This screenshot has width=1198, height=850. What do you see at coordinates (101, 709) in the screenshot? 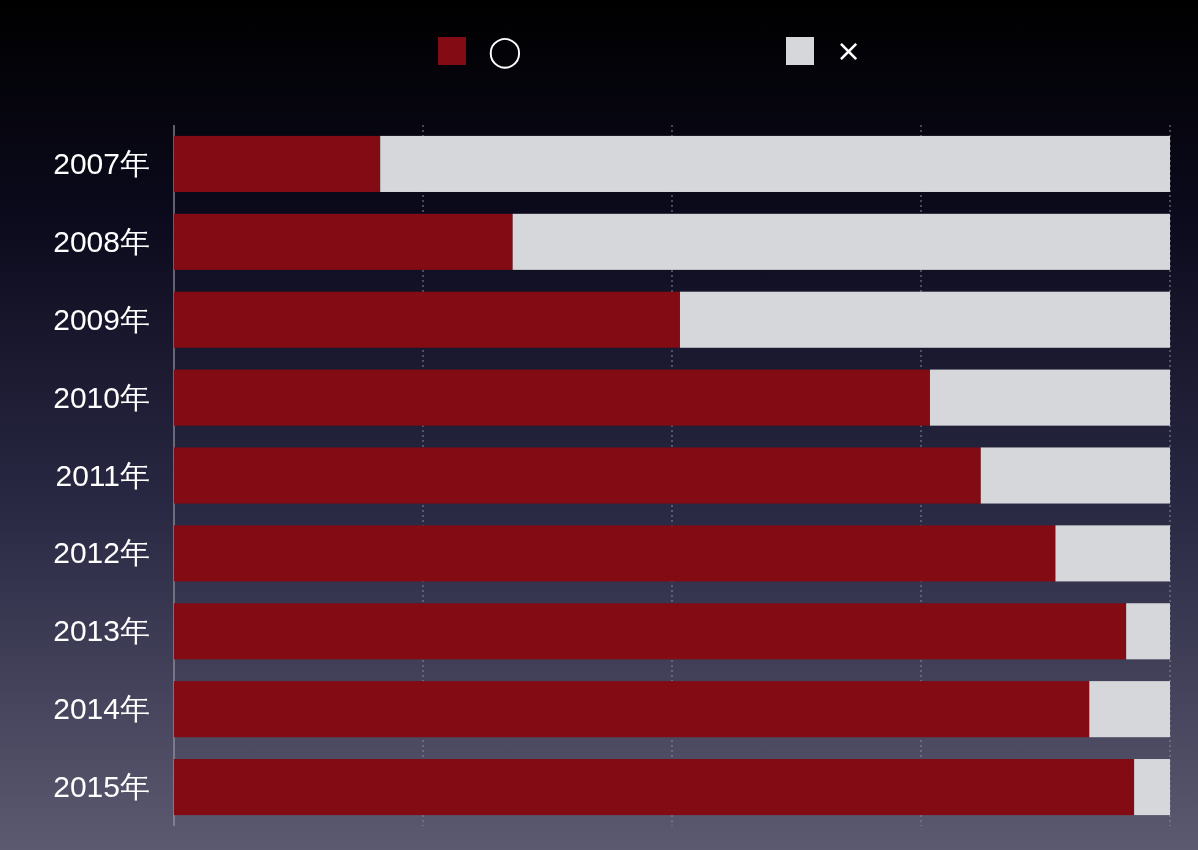
I see `y-tick-label: 2014年` at bounding box center [101, 709].